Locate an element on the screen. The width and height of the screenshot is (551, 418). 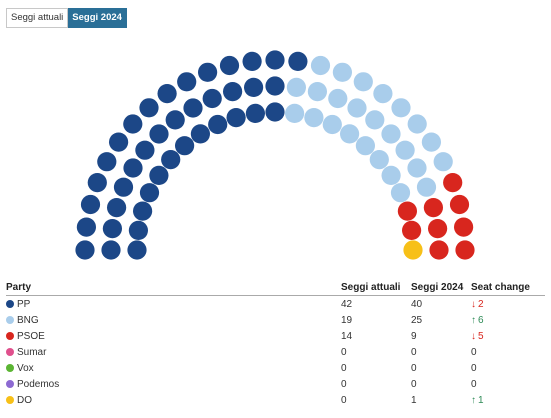
seats-2024: 40 is located at coordinates (417, 304).